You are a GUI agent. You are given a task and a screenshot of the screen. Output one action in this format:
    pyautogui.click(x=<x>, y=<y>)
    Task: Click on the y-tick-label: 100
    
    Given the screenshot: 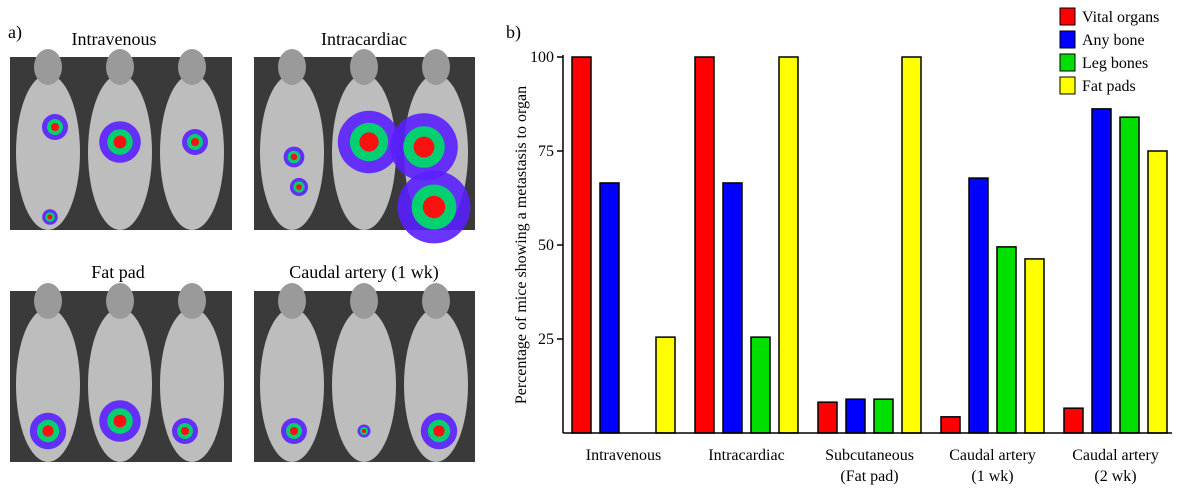 What is the action you would take?
    pyautogui.click(x=542, y=57)
    